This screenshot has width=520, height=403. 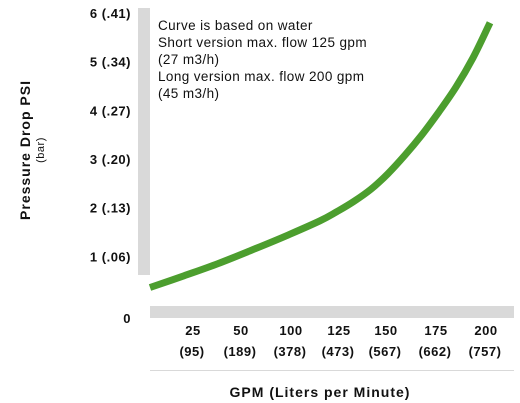 What do you see at coordinates (332, 370) in the screenshot?
I see `x-axis-divider` at bounding box center [332, 370].